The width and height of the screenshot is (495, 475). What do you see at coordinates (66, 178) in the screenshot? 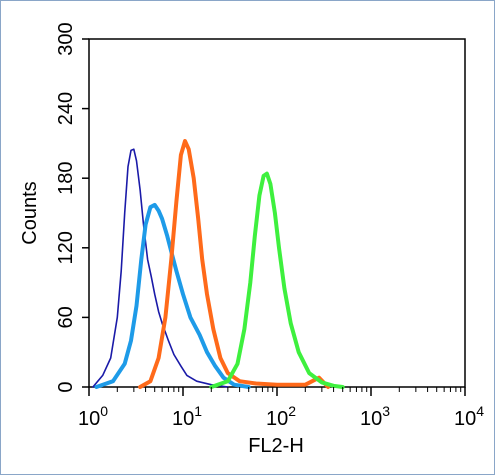
I see `y-tick-label: 180` at bounding box center [66, 178].